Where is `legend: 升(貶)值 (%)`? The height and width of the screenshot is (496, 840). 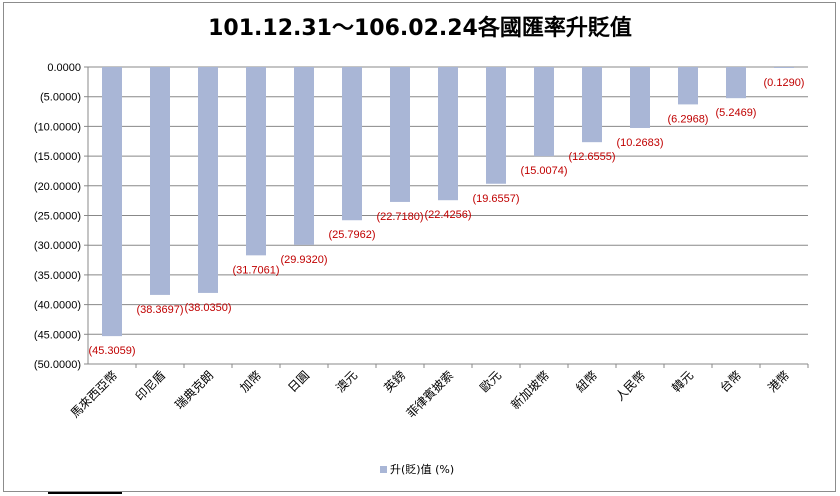 legend: 升(貶)值 (%) is located at coordinates (417, 469).